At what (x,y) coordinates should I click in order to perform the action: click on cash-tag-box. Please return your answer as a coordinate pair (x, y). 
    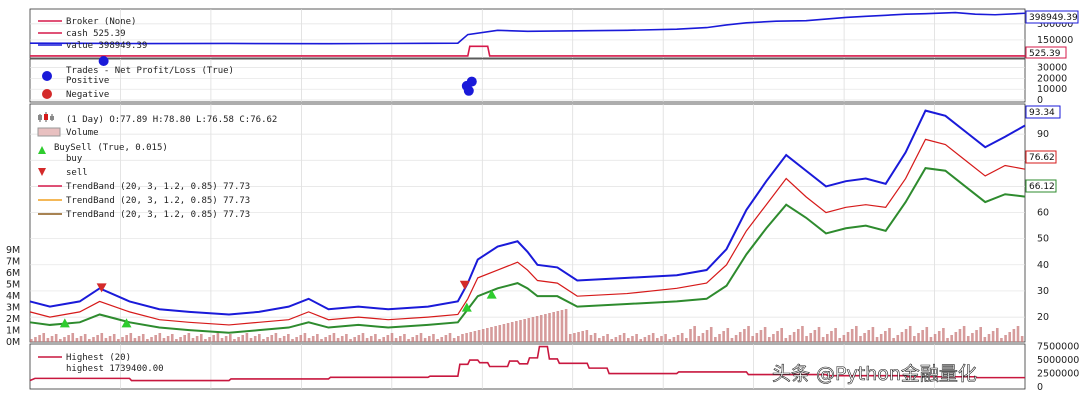
    Looking at the image, I should click on (1046, 52).